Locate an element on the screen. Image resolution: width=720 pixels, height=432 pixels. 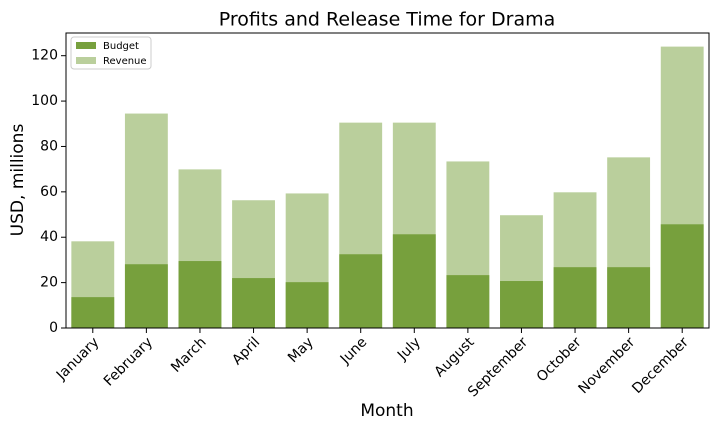
x-tick-label: August is located at coordinates (455, 357).